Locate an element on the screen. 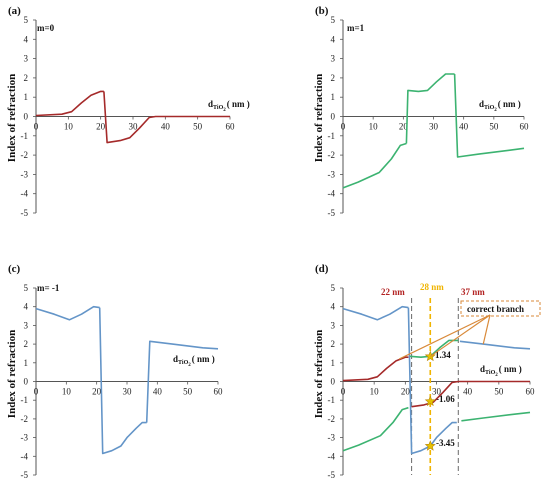  value-label-134: 1.34 is located at coordinates (443, 355).